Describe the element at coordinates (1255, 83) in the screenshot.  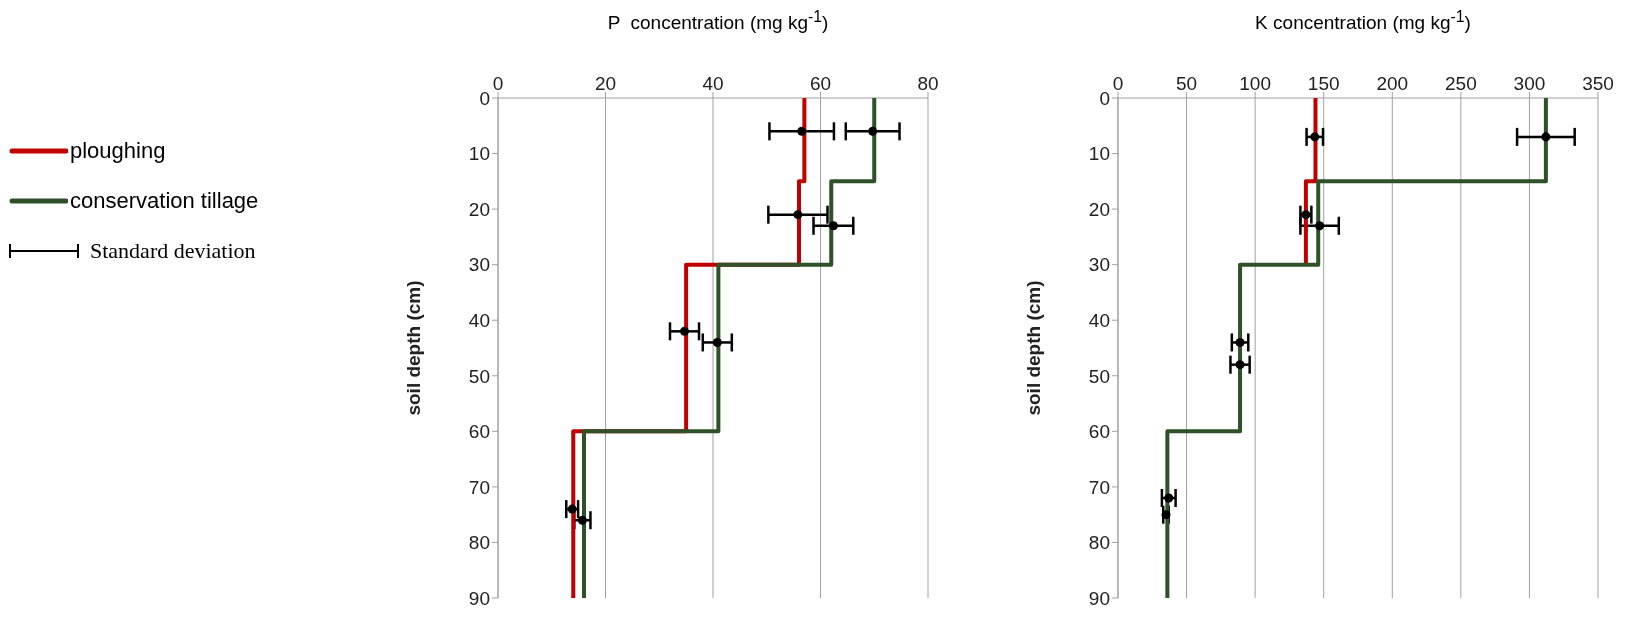
I see `x-tick-label: 100` at that location.